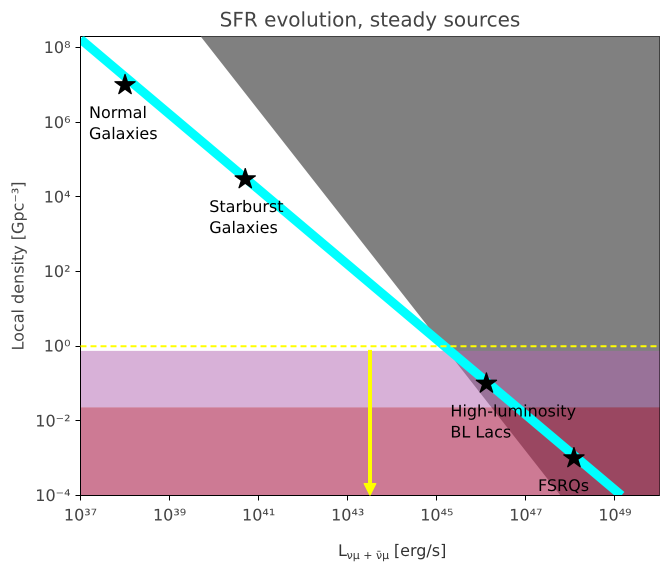 The height and width of the screenshot is (570, 669). What do you see at coordinates (437, 515) in the screenshot?
I see `x-tick-label: 10⁴⁵` at bounding box center [437, 515].